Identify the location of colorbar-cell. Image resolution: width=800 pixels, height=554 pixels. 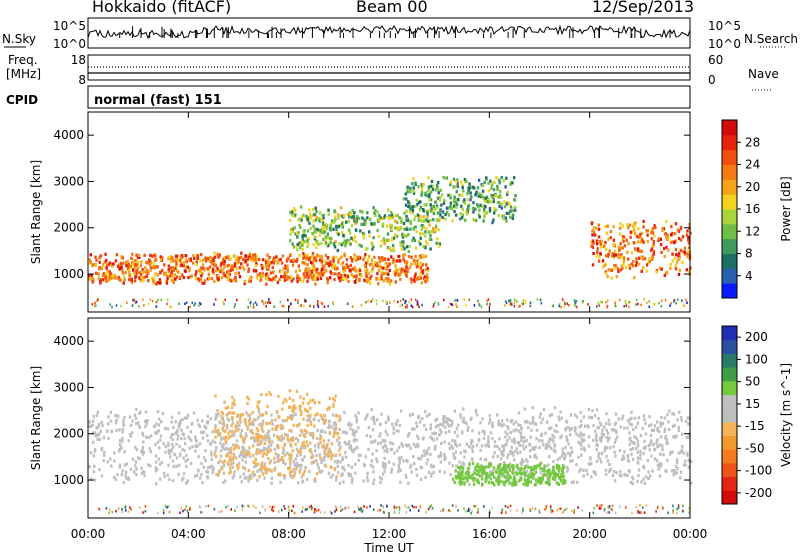
(729, 387).